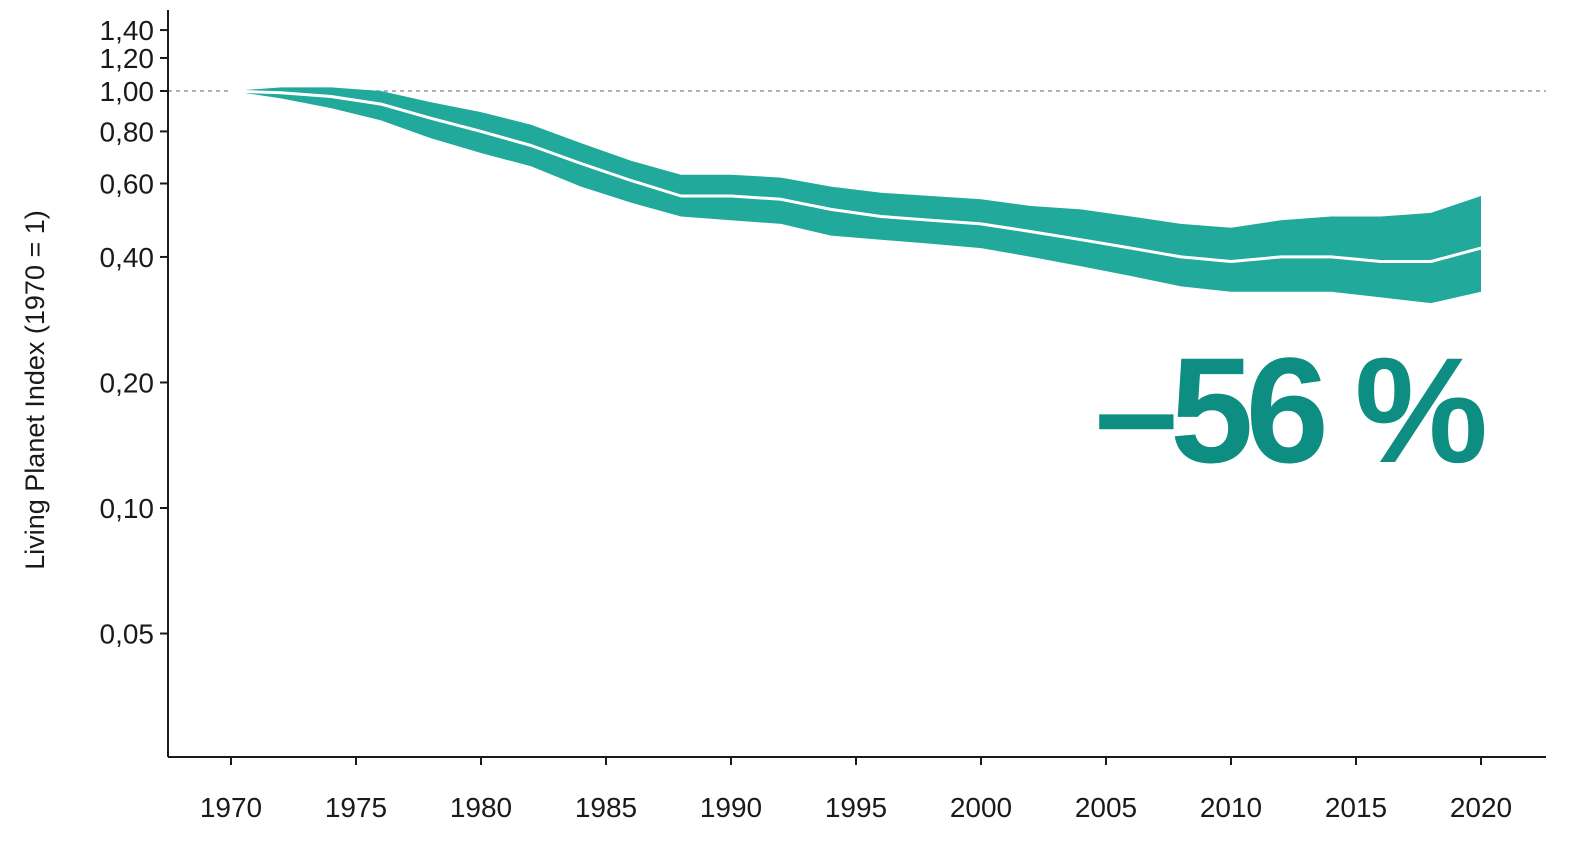 This screenshot has width=1596, height=853. What do you see at coordinates (356, 807) in the screenshot?
I see `x-tick-label: 1975` at bounding box center [356, 807].